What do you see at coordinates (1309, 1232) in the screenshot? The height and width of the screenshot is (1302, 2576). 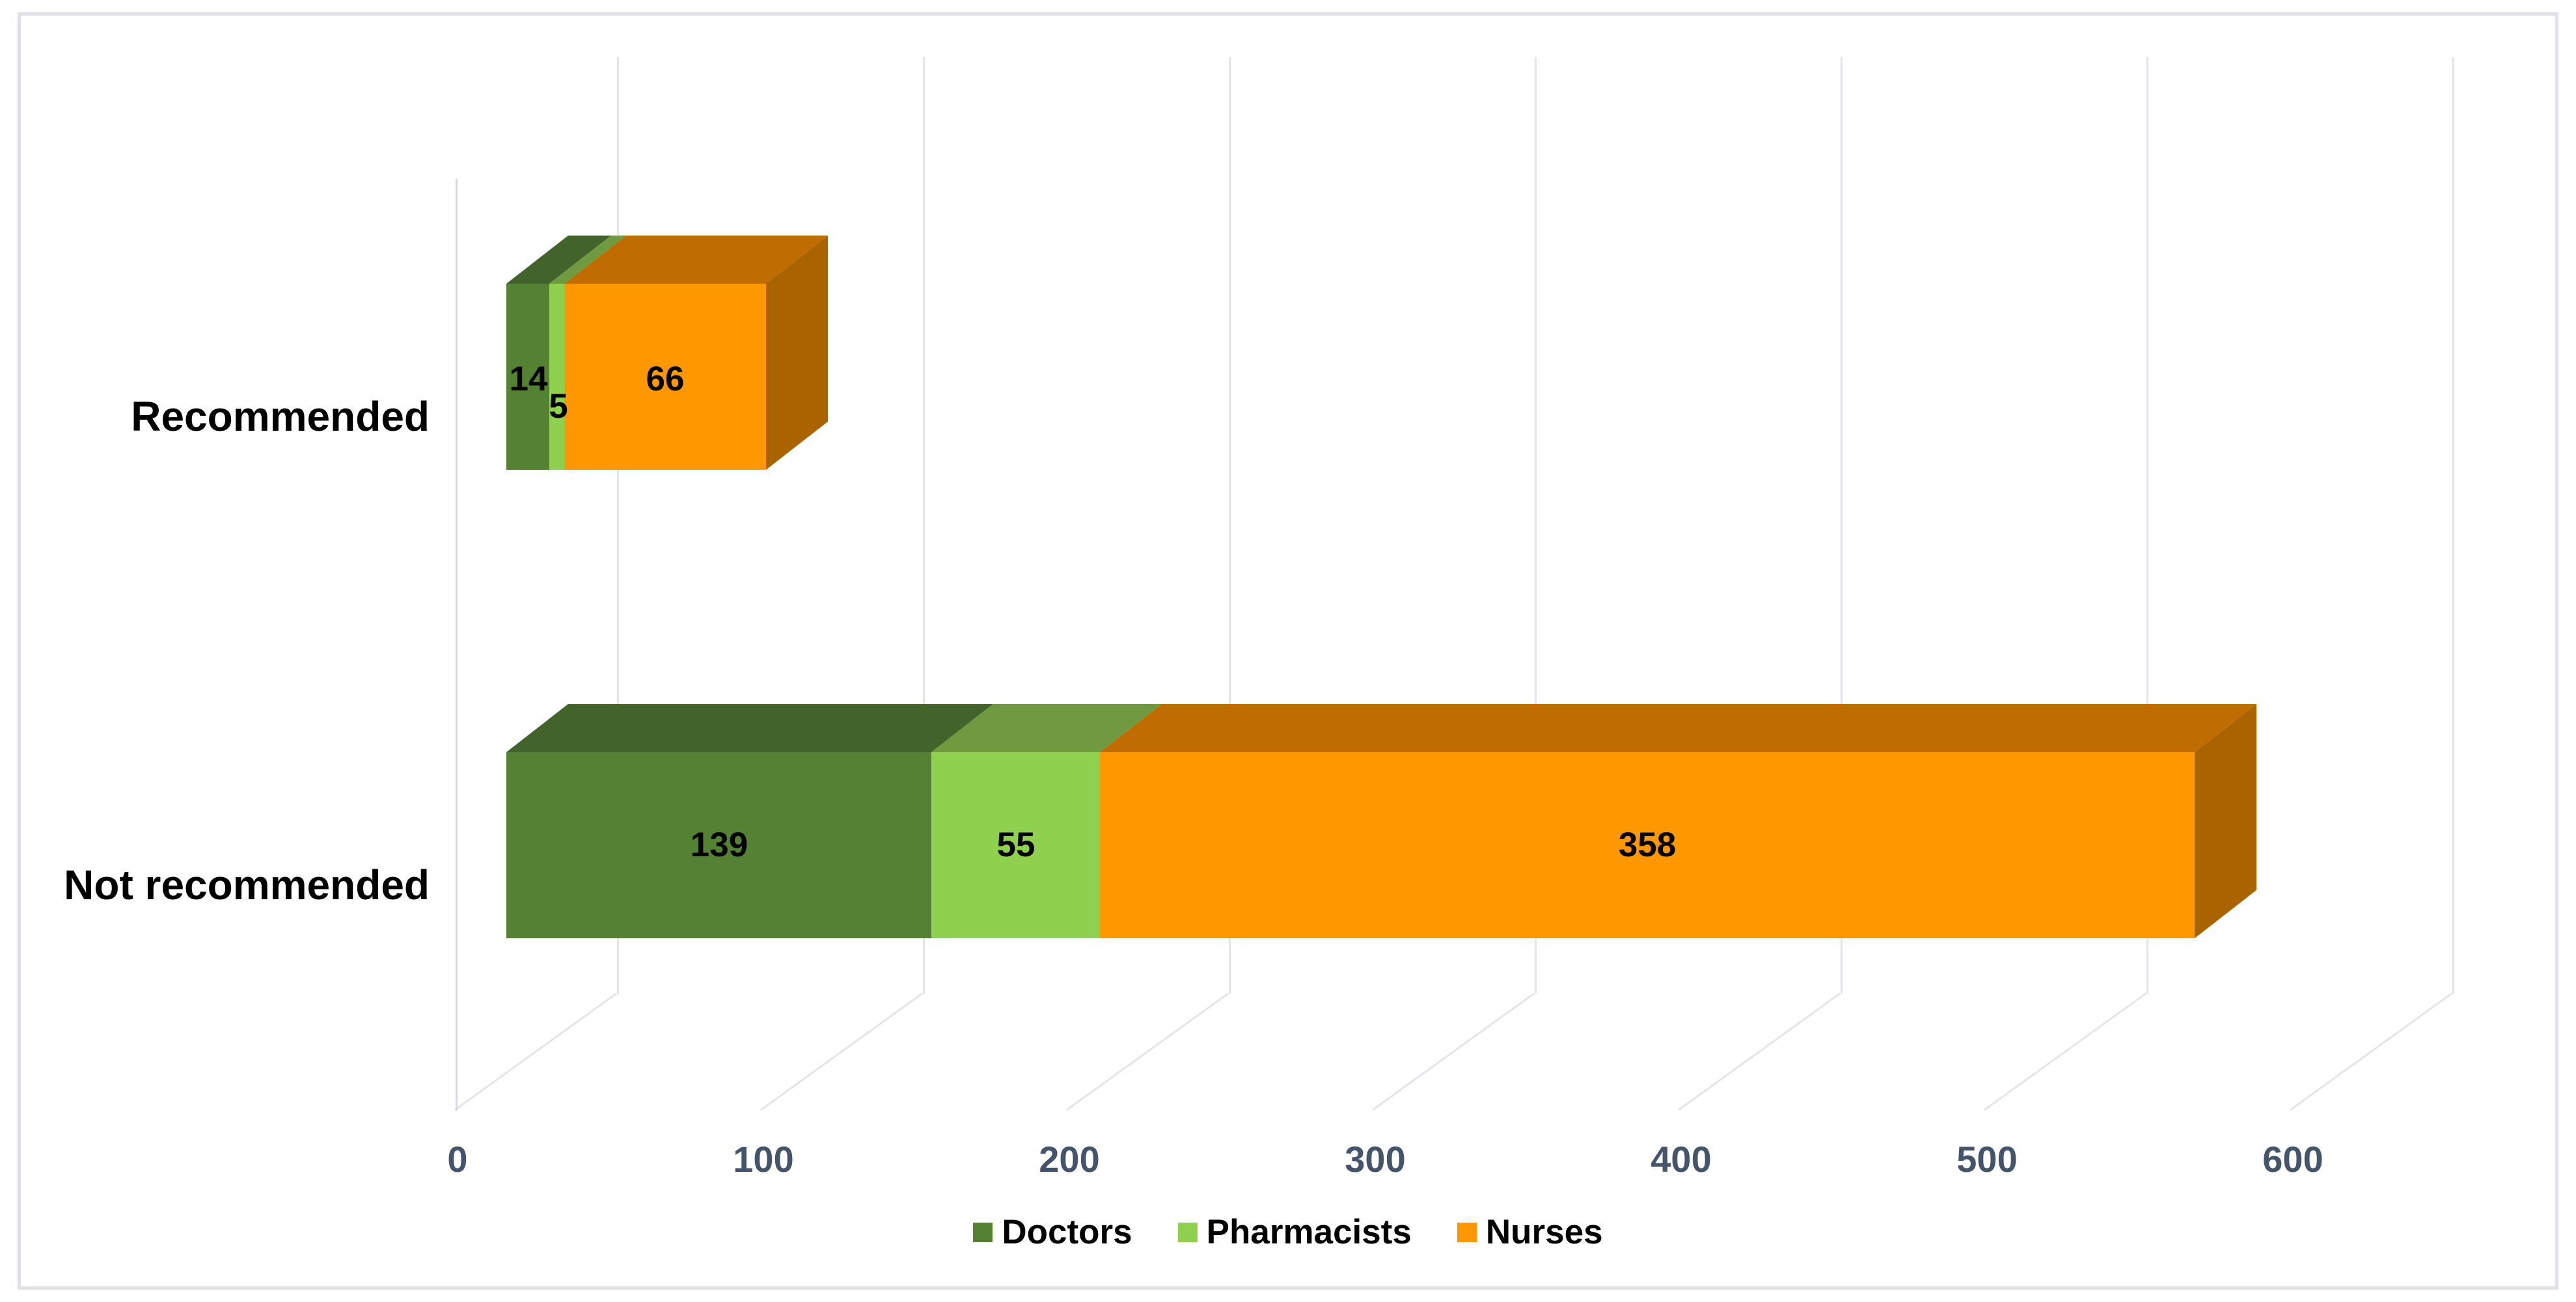 I see `legend-label-pharmacists: Pharmacists` at bounding box center [1309, 1232].